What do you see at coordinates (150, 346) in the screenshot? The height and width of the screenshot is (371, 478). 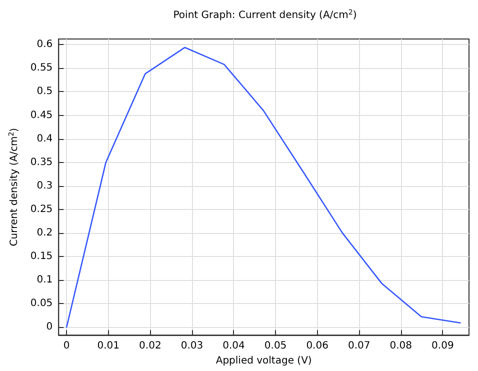 I see `x-tick-label: 0.02` at bounding box center [150, 346].